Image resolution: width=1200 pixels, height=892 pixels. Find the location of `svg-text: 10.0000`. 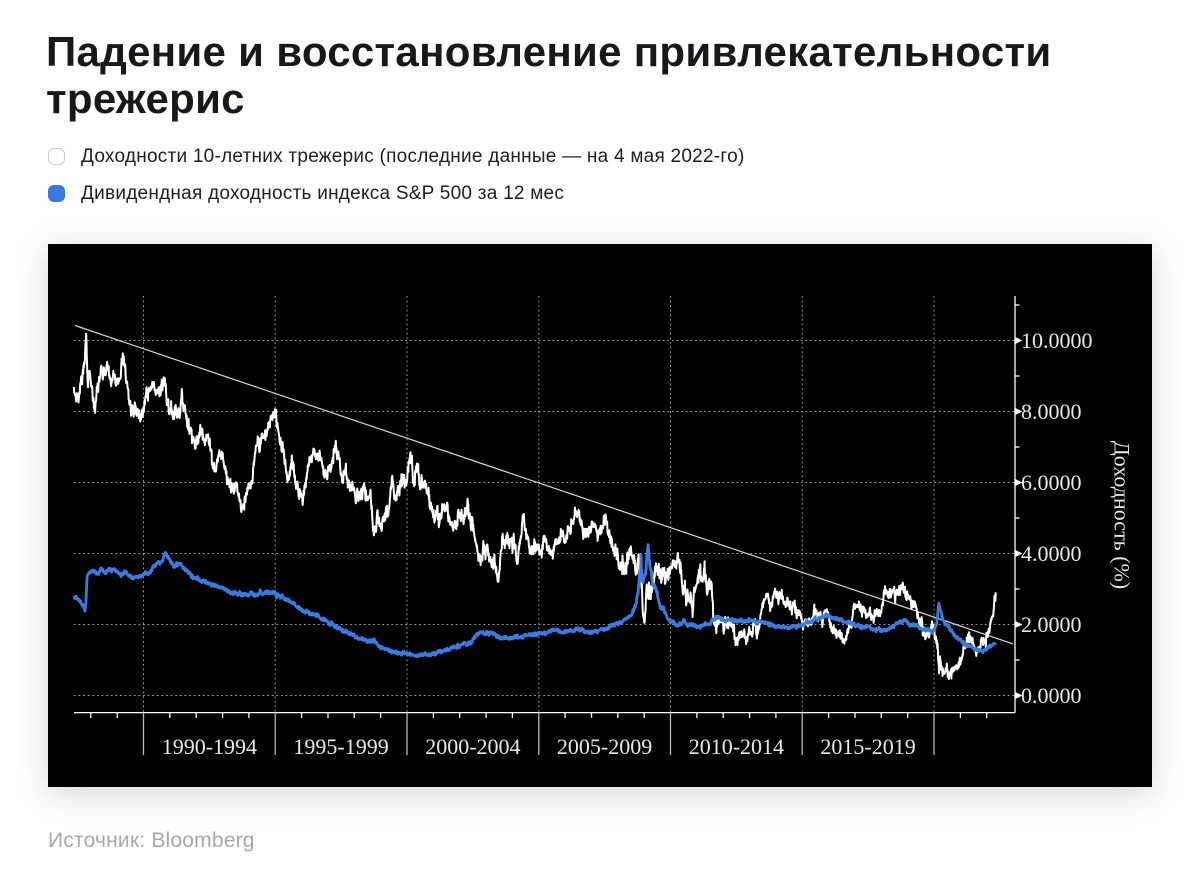

svg-text: 10.0000 is located at coordinates (1057, 340).